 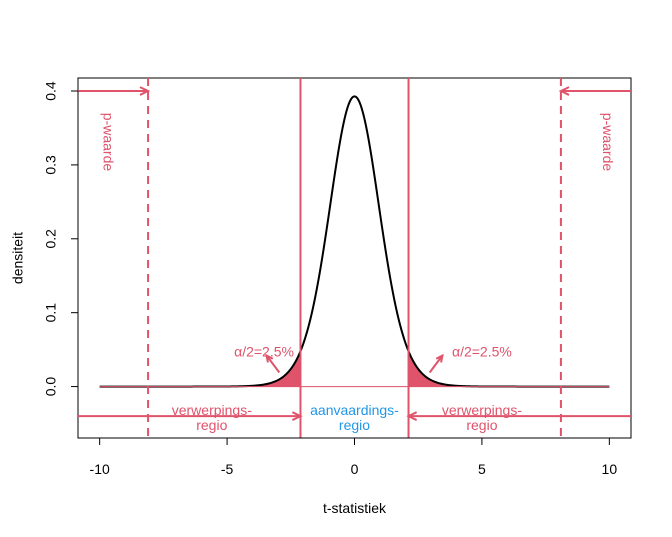 What do you see at coordinates (264, 351) in the screenshot?
I see `alpha-left-label: α/2=2.5%` at bounding box center [264, 351].